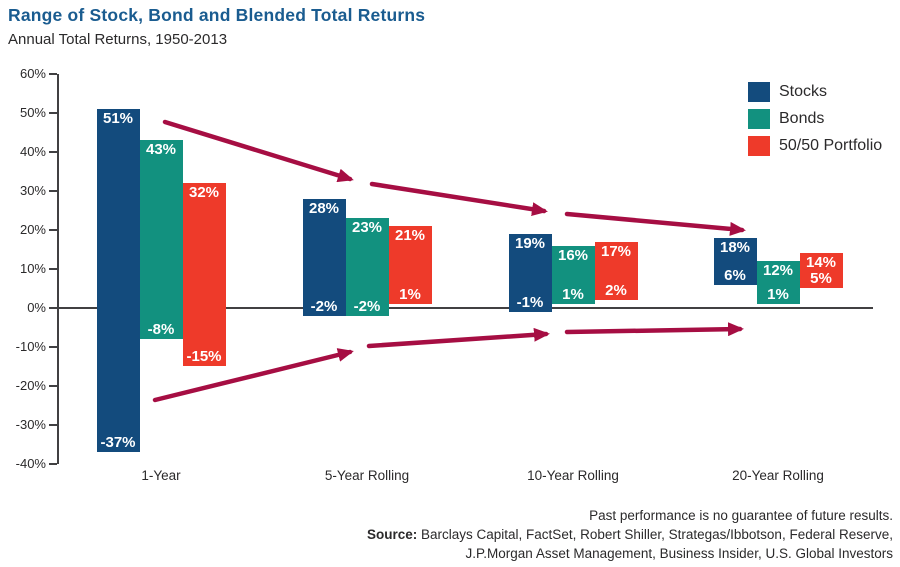 The image size is (900, 567). What do you see at coordinates (759, 119) in the screenshot?
I see `bonds-legend-swatch-icon` at bounding box center [759, 119].